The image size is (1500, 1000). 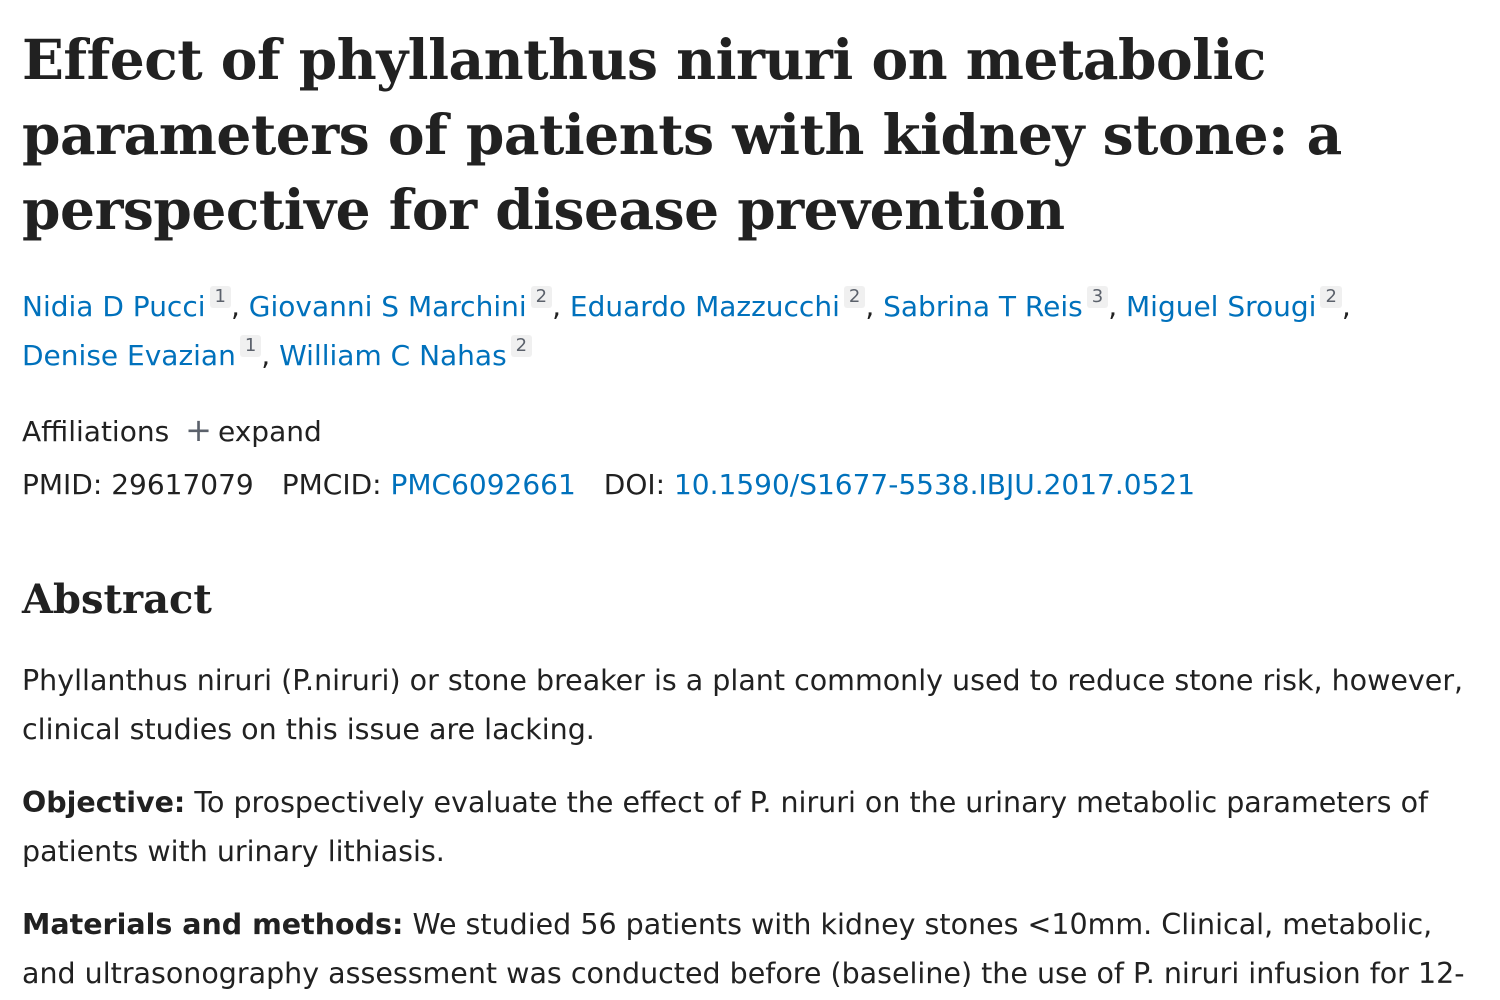 I want to click on author-link: Nidia D Pucci, so click(x=114, y=306).